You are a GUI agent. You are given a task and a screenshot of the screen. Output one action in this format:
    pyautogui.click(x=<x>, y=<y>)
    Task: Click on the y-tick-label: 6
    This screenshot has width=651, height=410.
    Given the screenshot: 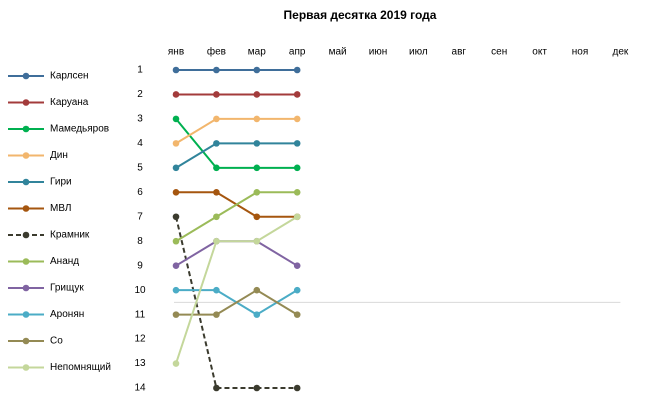 What is the action you would take?
    pyautogui.click(x=140, y=192)
    